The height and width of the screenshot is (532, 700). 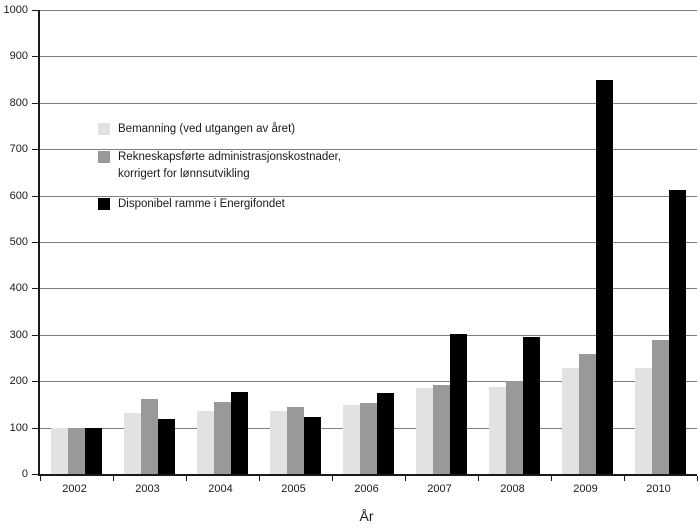 What do you see at coordinates (104, 204) in the screenshot?
I see `legend-swatch-energifondet` at bounding box center [104, 204].